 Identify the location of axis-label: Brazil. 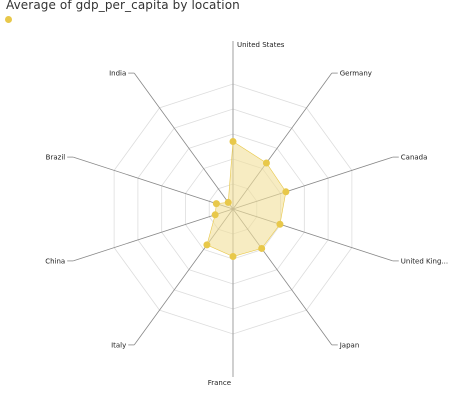
(56, 158).